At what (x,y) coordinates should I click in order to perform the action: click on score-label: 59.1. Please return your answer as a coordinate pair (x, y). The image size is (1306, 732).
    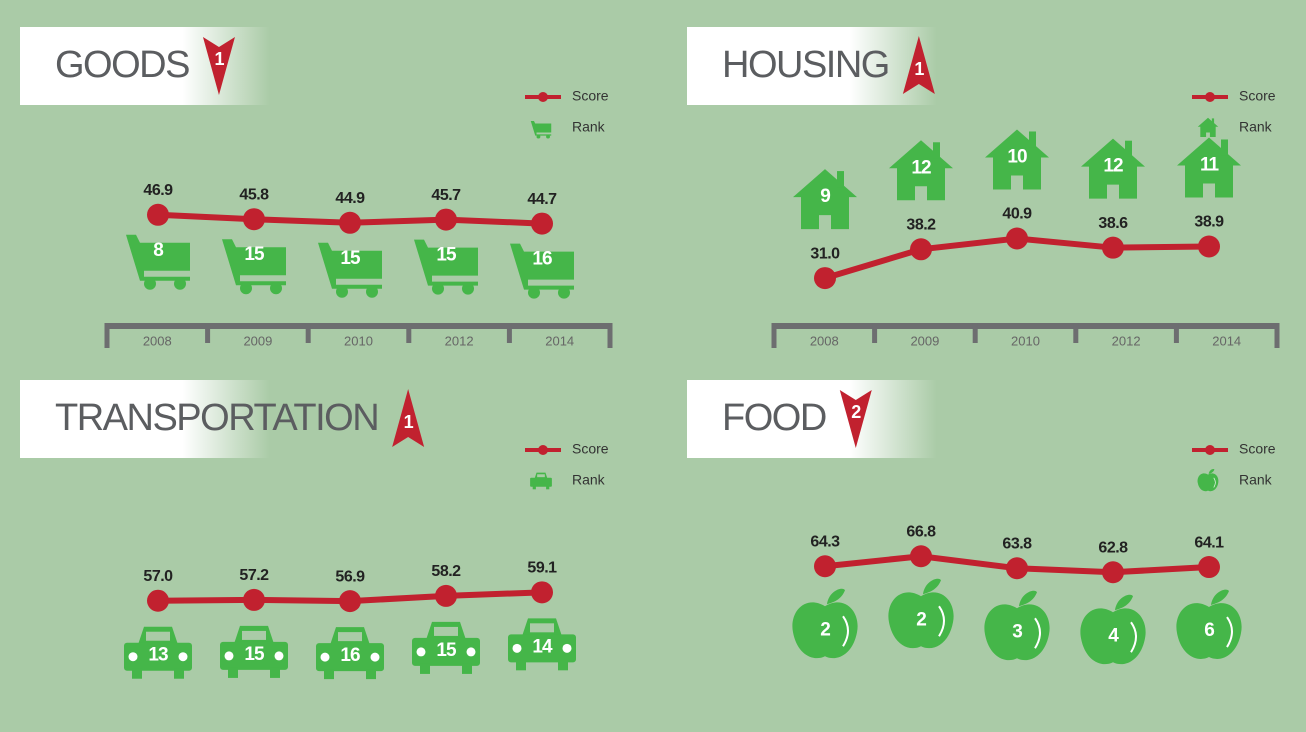
    Looking at the image, I should click on (542, 568).